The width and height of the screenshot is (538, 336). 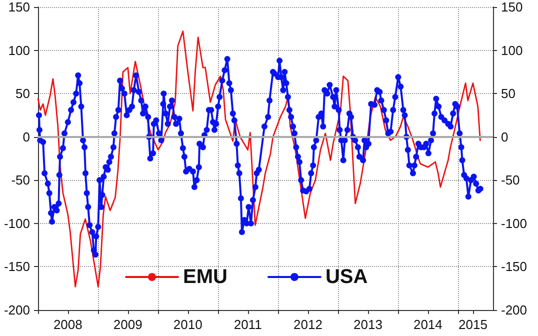 What do you see at coordinates (514, 310) in the screenshot?
I see `y2-tick-label: -200` at bounding box center [514, 310].